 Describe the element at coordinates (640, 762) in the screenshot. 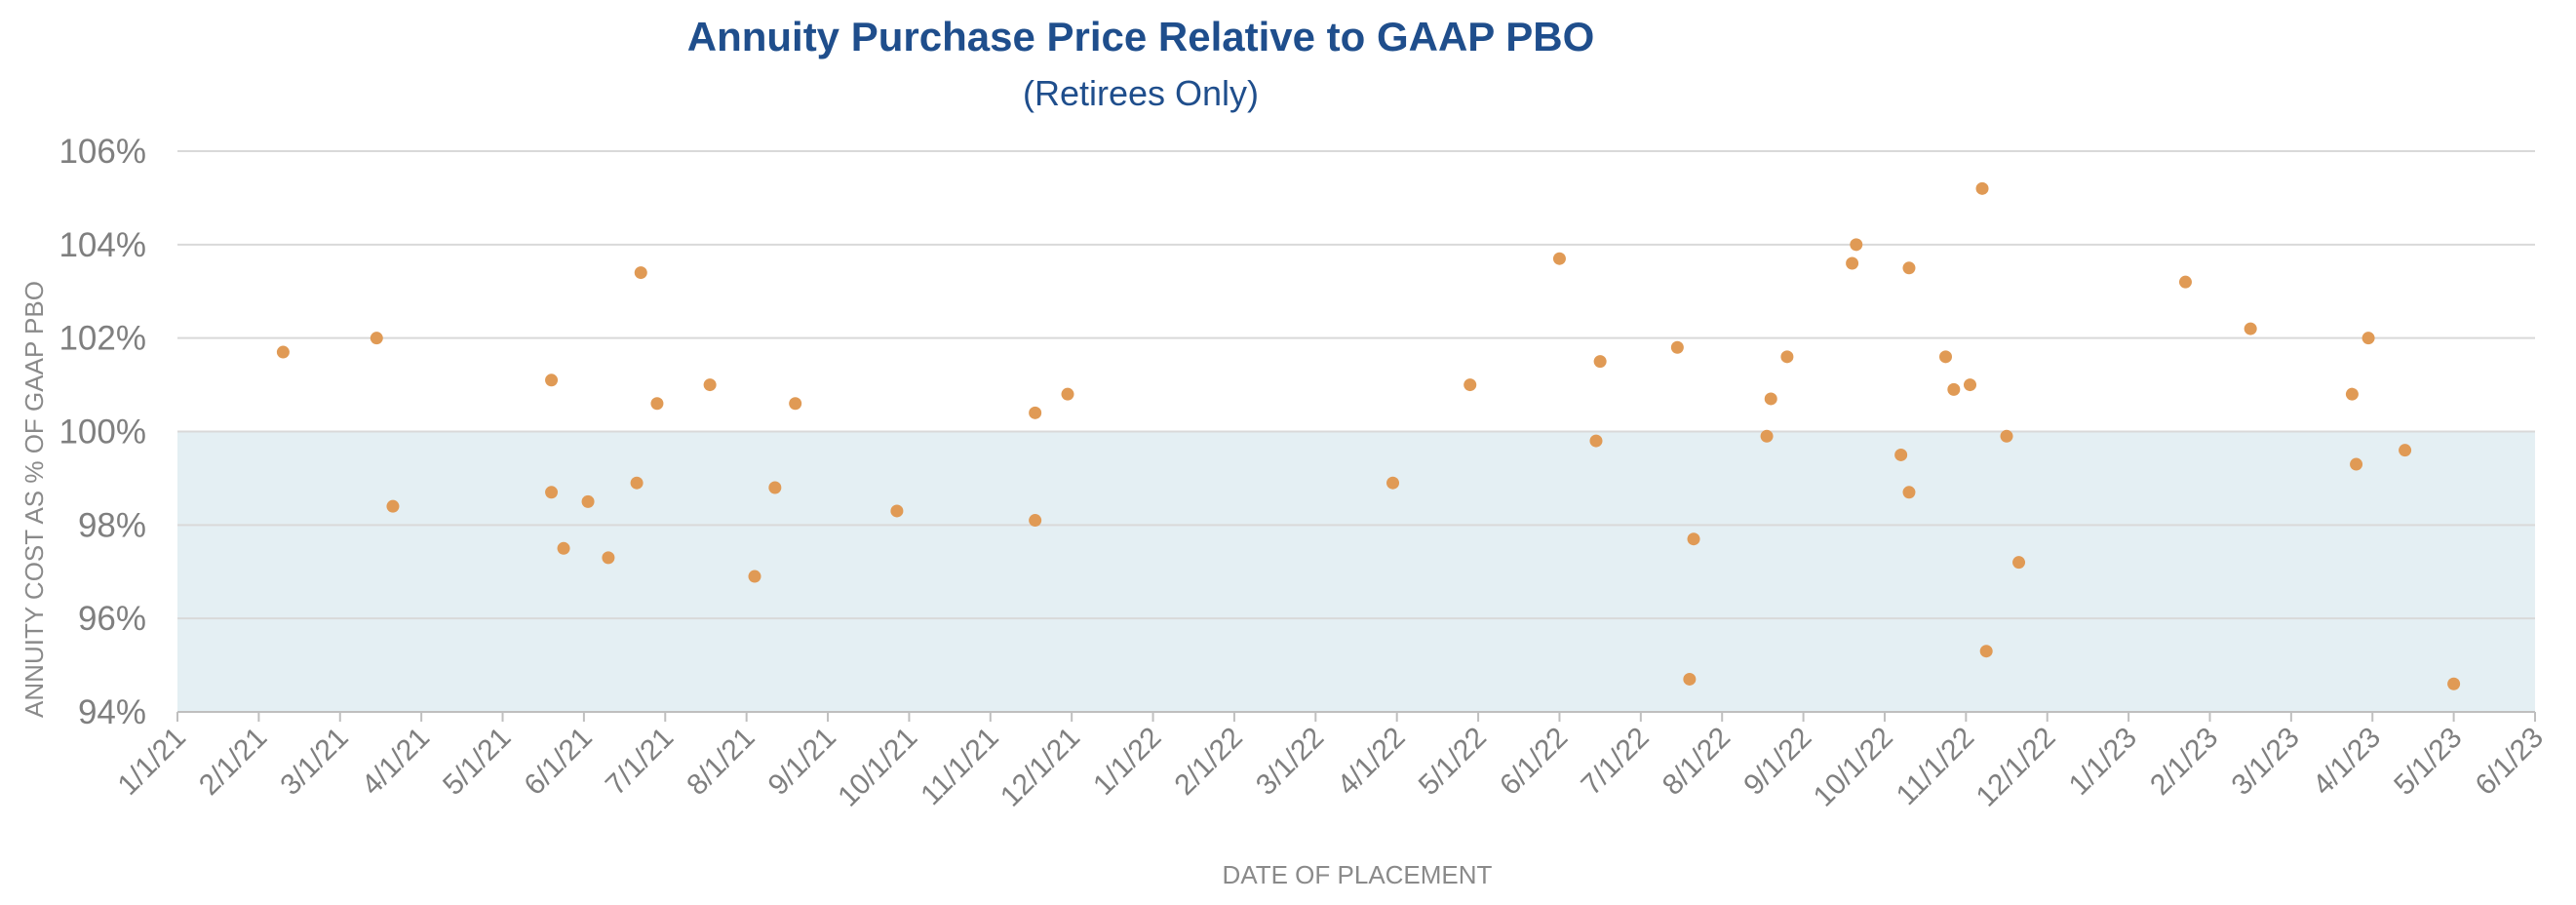

I see `x-tick-label: 7/1/21` at that location.